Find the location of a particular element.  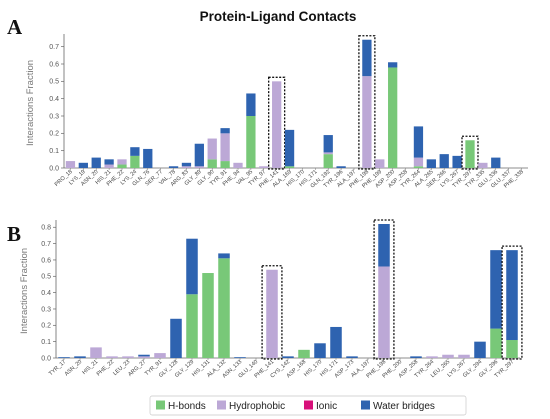

legend-swatch-water-bridges is located at coordinates (365, 405).